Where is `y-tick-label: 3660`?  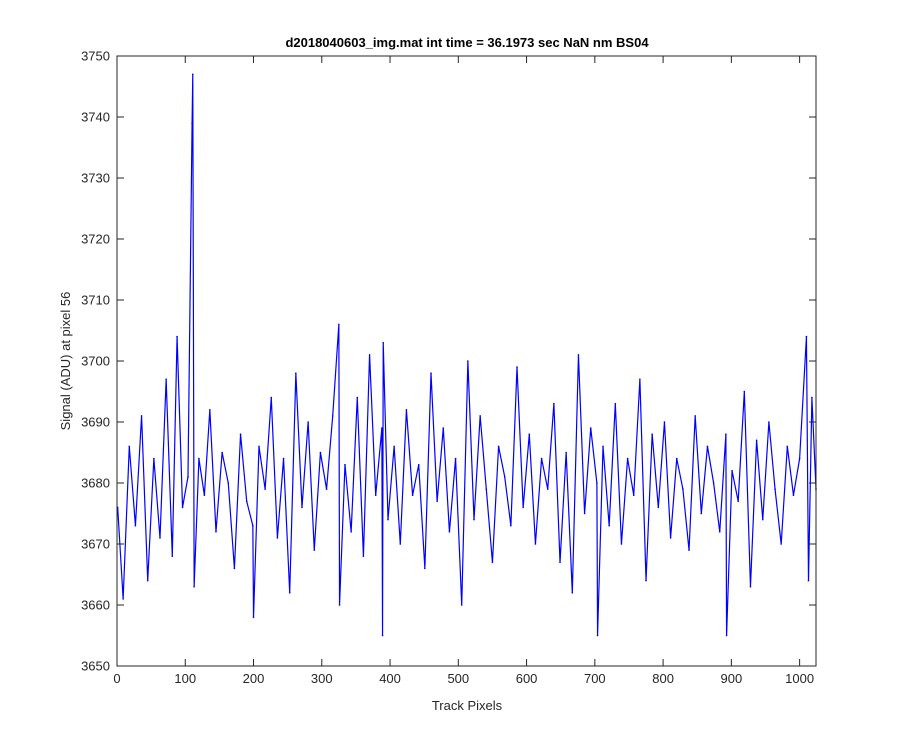
y-tick-label: 3660 is located at coordinates (95, 605).